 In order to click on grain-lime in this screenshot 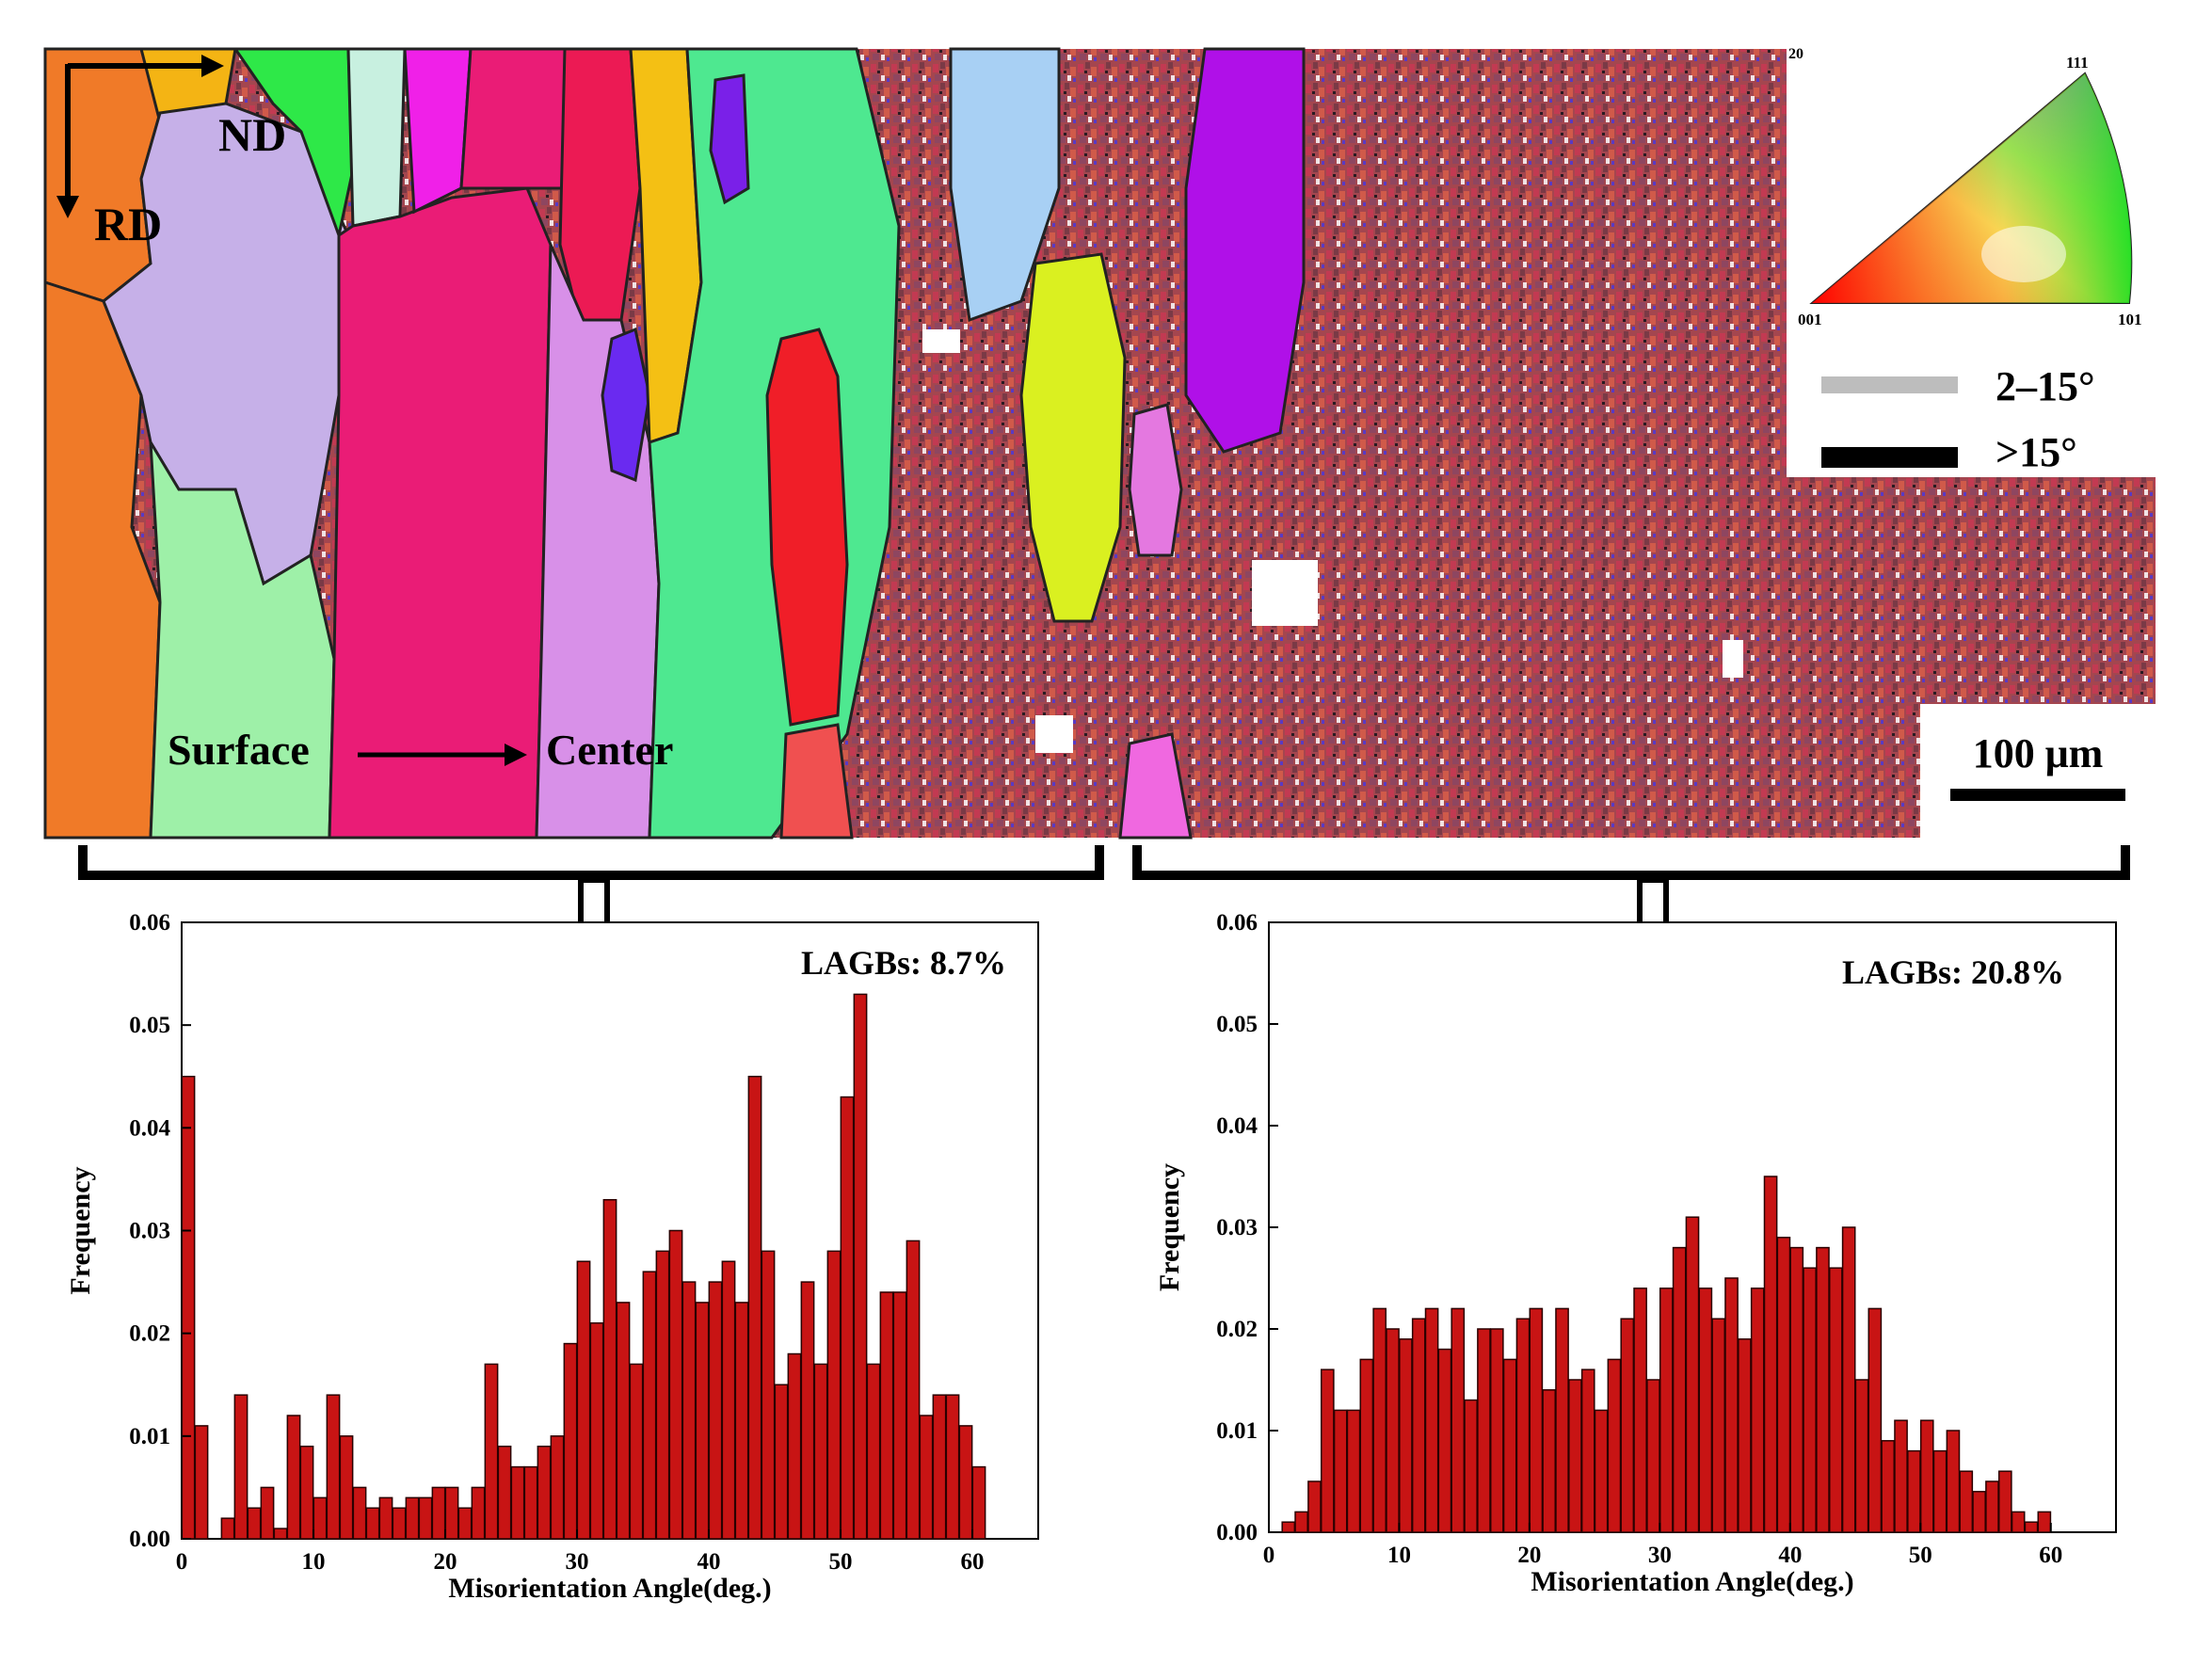, I will do `click(1073, 437)`.